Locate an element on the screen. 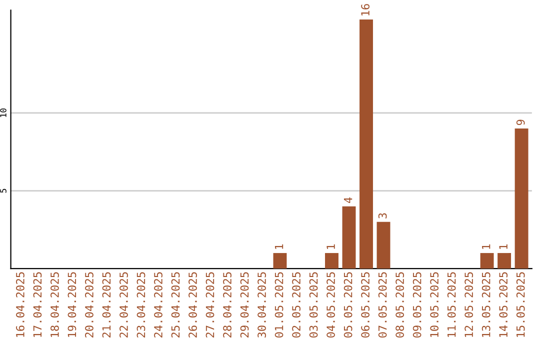  x-tick-label: 18.04.2025 is located at coordinates (54, 304).